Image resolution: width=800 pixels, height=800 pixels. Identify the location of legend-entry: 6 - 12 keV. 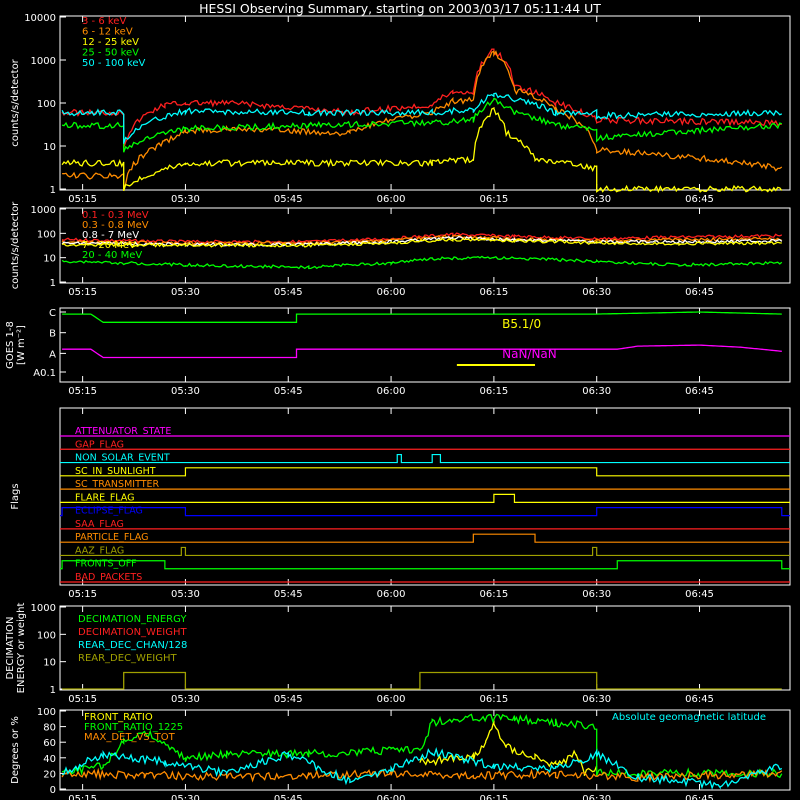
(107, 32).